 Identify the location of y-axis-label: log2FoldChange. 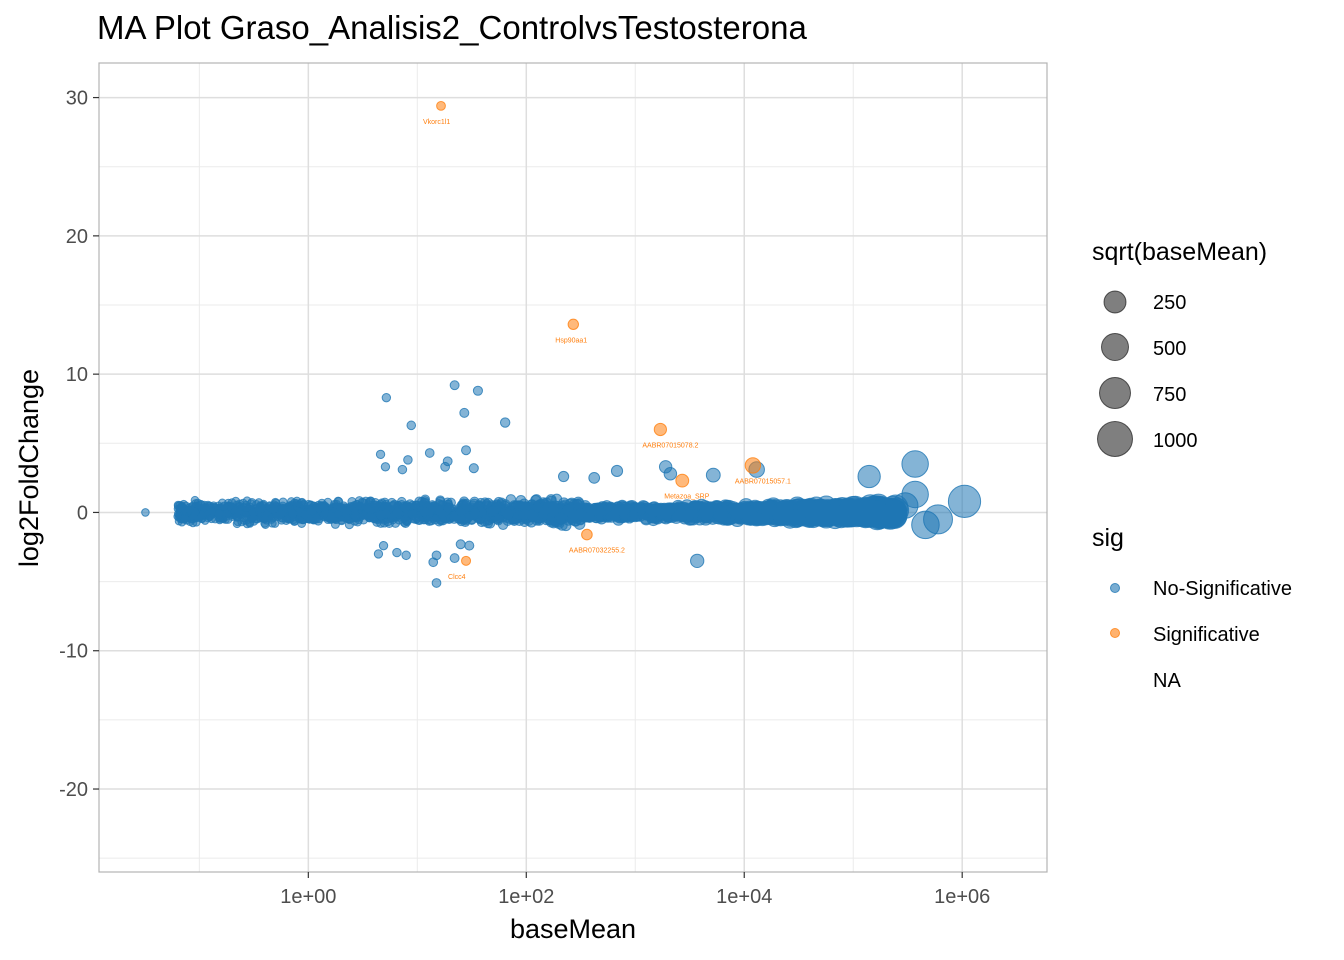
(29, 468).